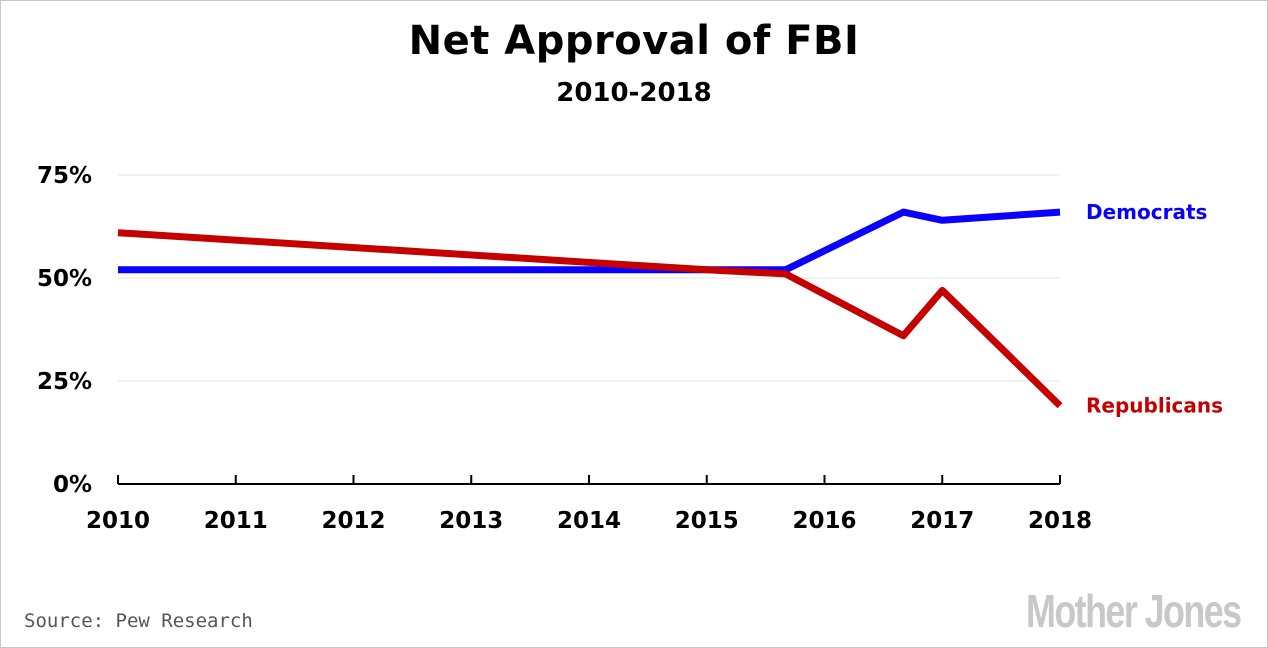  What do you see at coordinates (118, 521) in the screenshot?
I see `x-tick-label: 2010` at bounding box center [118, 521].